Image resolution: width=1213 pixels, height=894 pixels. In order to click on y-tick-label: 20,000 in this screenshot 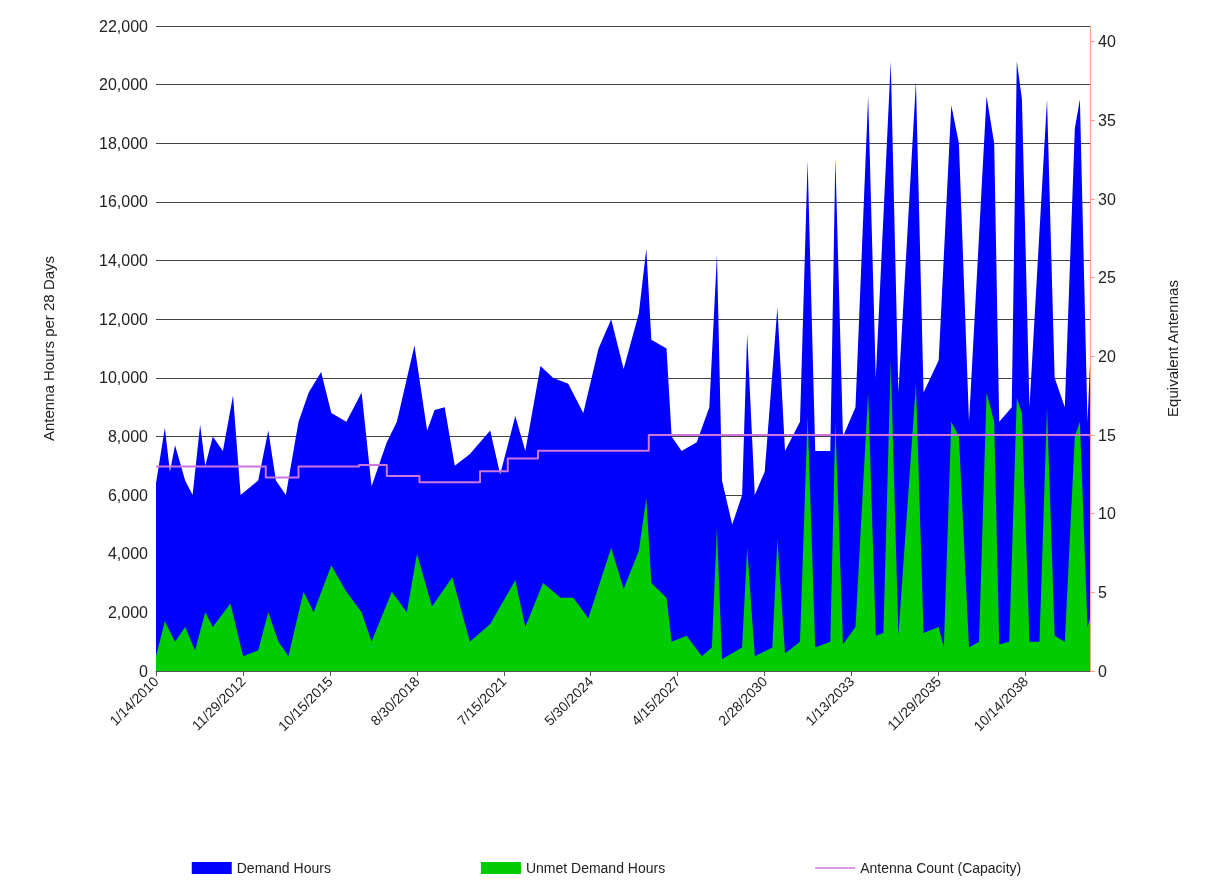, I will do `click(124, 85)`.